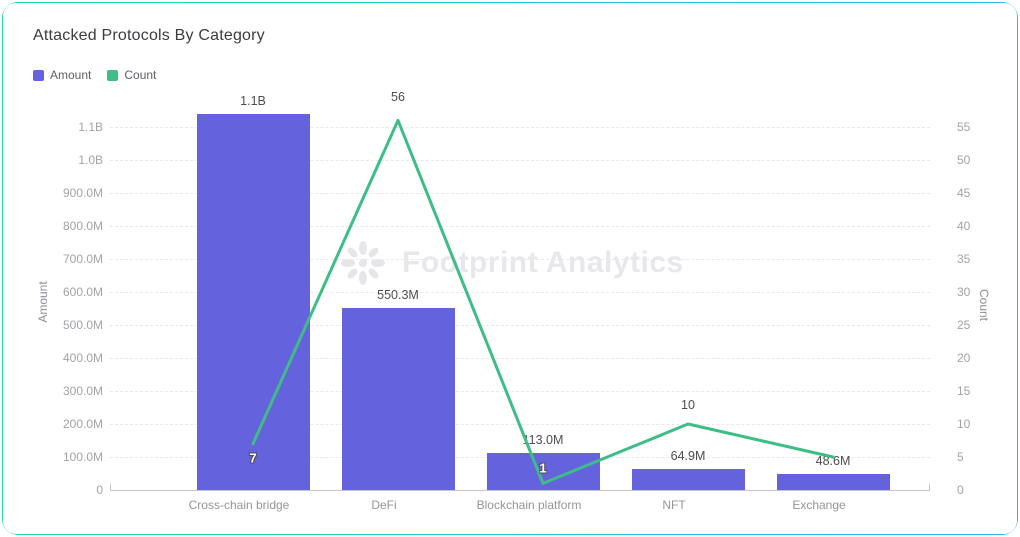 The height and width of the screenshot is (537, 1020). What do you see at coordinates (964, 193) in the screenshot?
I see `right-axis-tick-label: 45` at bounding box center [964, 193].